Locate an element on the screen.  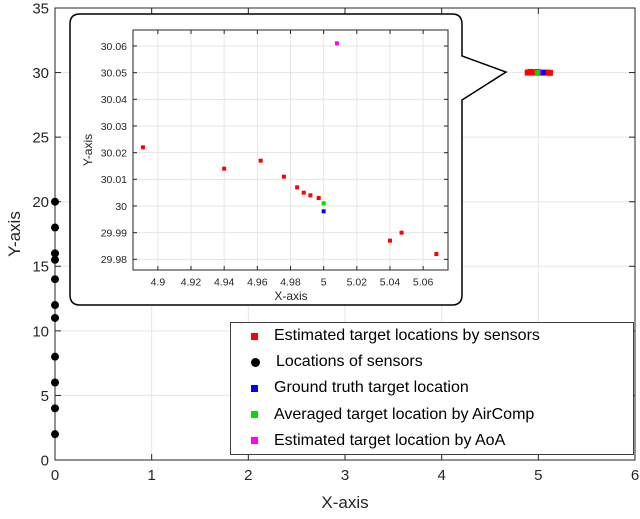
x-axis-label: X-axis is located at coordinates (345, 502).